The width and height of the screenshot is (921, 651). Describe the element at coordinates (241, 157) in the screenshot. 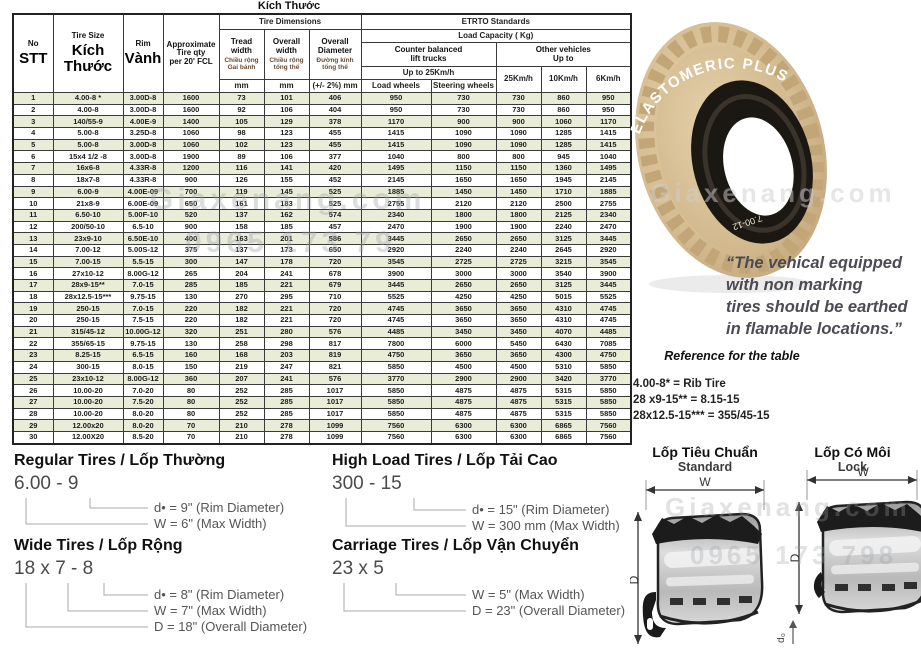

I see `table-cell: 89` at that location.